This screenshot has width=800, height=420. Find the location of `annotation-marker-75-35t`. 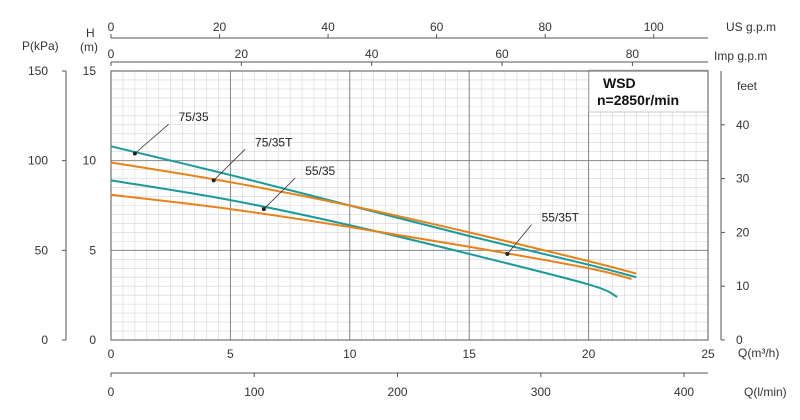

annotation-marker-75-35t is located at coordinates (213, 180).